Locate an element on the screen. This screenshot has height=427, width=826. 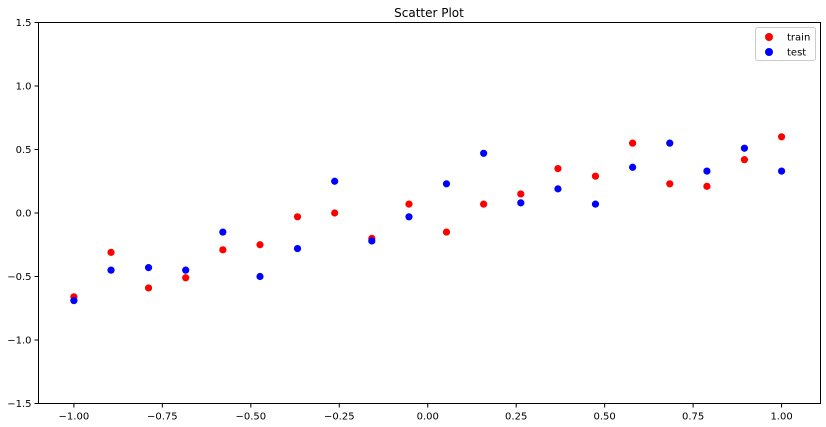
x-tick-label: −1.00 is located at coordinates (74, 417).